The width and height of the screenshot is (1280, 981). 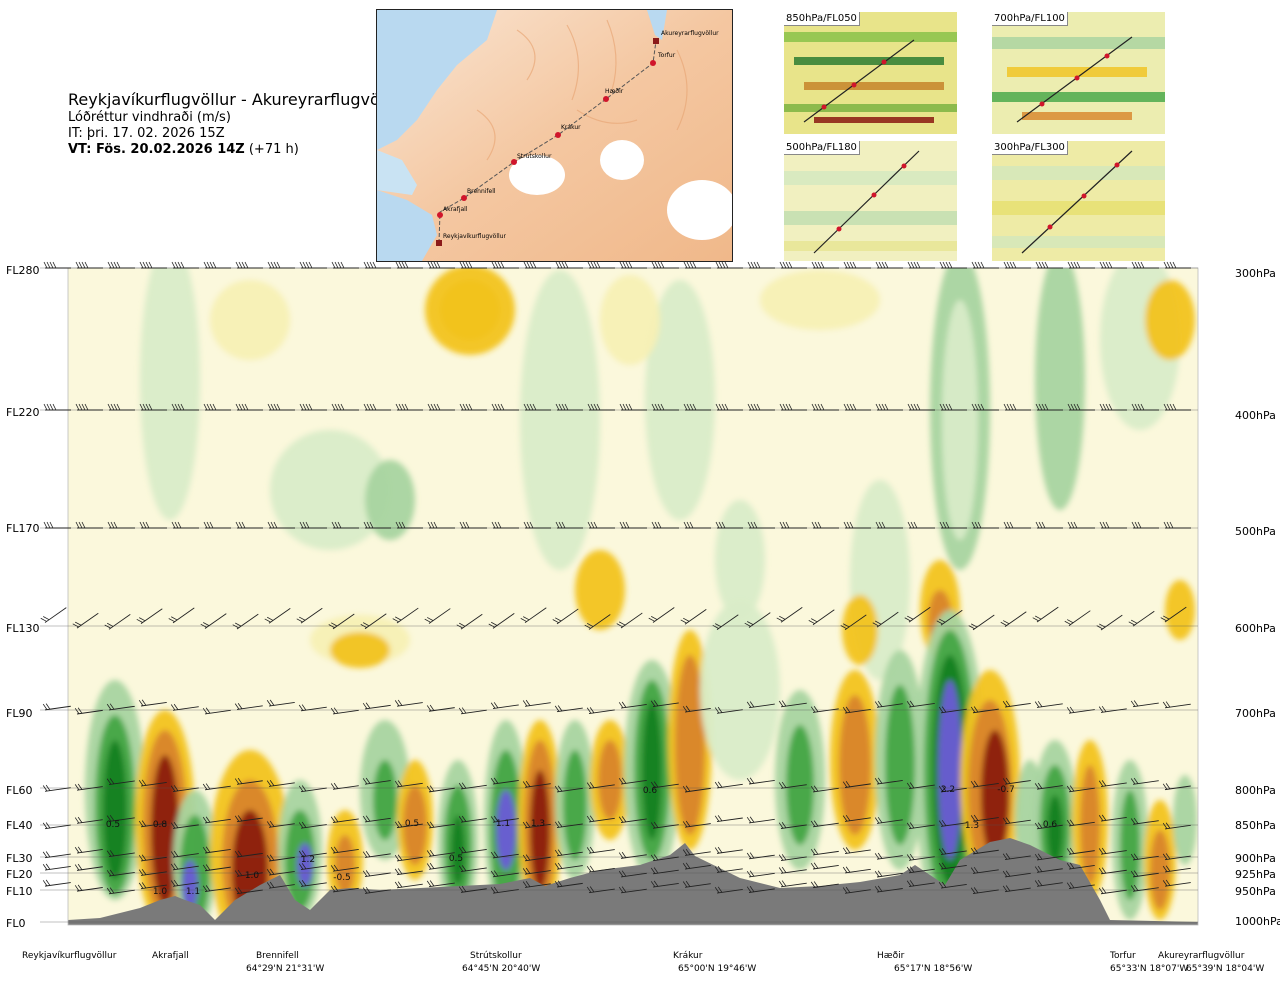 I want to click on inset-500: 500hPa/FL180, so click(x=870, y=201).